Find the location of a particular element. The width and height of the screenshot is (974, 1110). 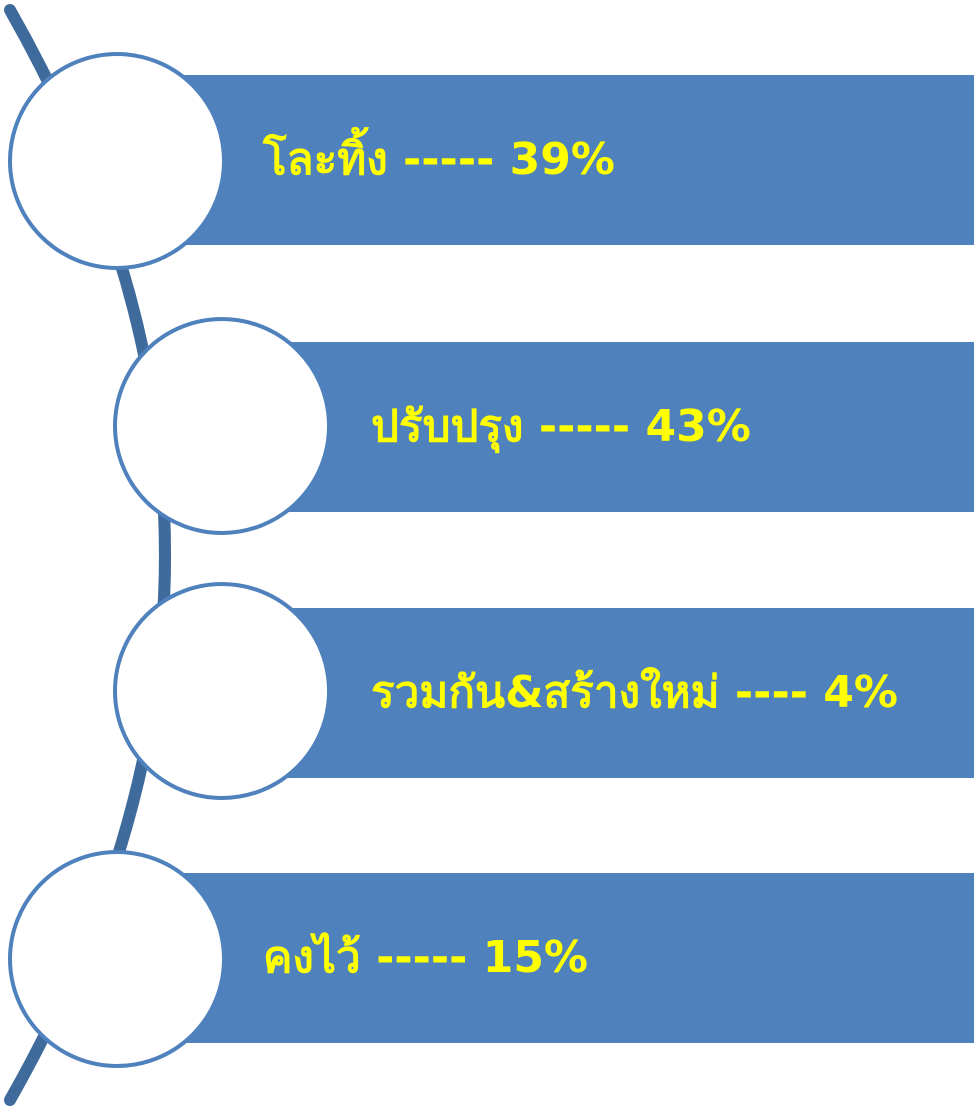

item-node-merge-rebuild is located at coordinates (222, 691).